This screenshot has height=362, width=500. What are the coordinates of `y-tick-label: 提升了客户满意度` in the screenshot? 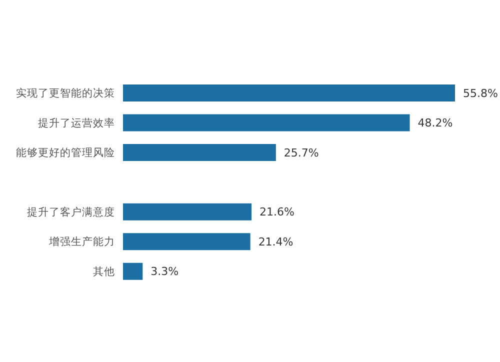 It's located at (71, 211).